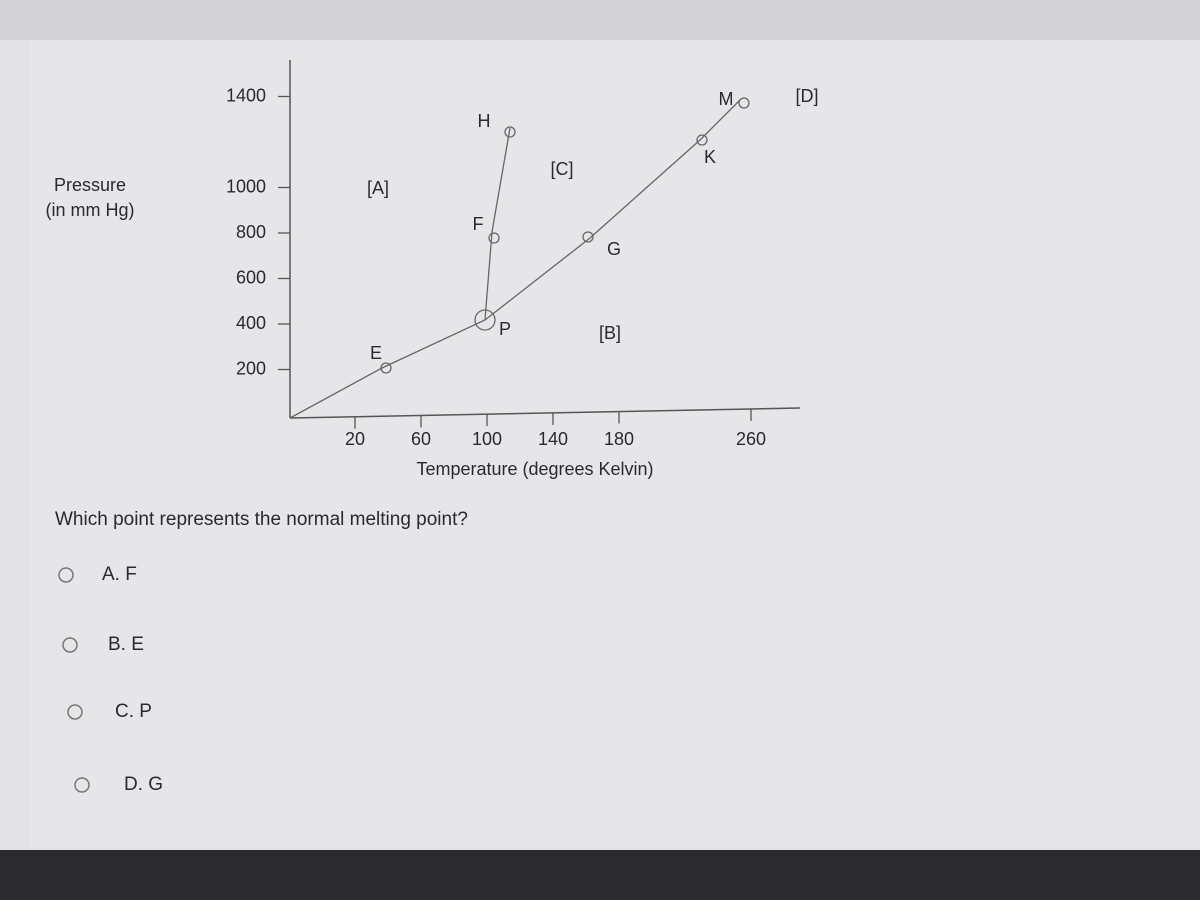  Describe the element at coordinates (90, 210) in the screenshot. I see `y-axis-label: (in mm Hg)` at that location.